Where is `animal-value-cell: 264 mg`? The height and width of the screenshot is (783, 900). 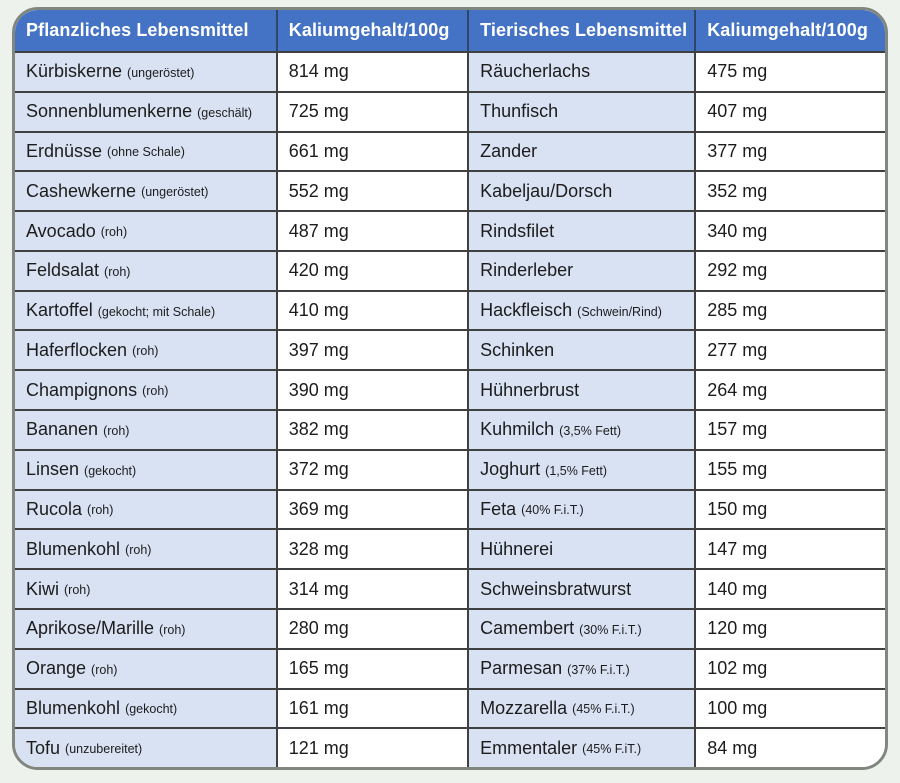
animal-value-cell: 264 mg is located at coordinates (790, 390).